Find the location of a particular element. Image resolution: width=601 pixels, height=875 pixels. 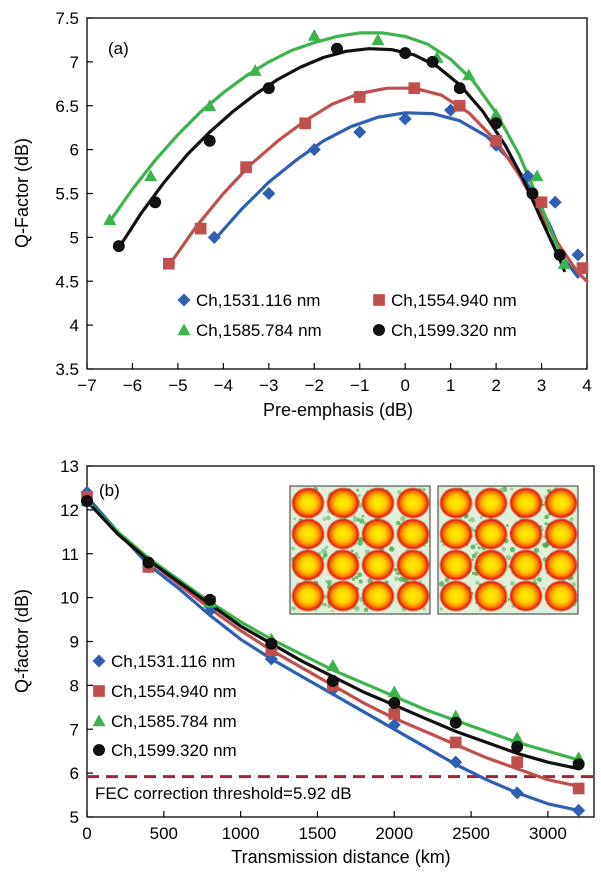

y-tick-label: 3.5 is located at coordinates (67, 369).